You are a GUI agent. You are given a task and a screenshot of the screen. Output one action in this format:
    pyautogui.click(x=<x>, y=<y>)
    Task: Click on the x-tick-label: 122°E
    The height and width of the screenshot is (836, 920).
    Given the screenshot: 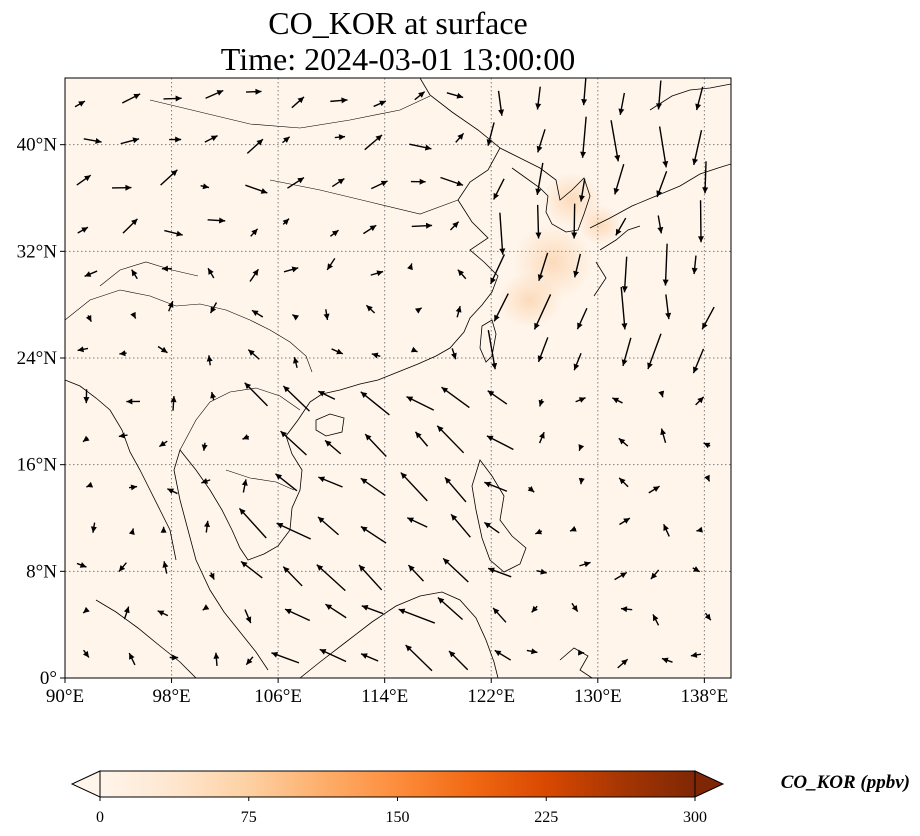 What is the action you would take?
    pyautogui.click(x=491, y=696)
    